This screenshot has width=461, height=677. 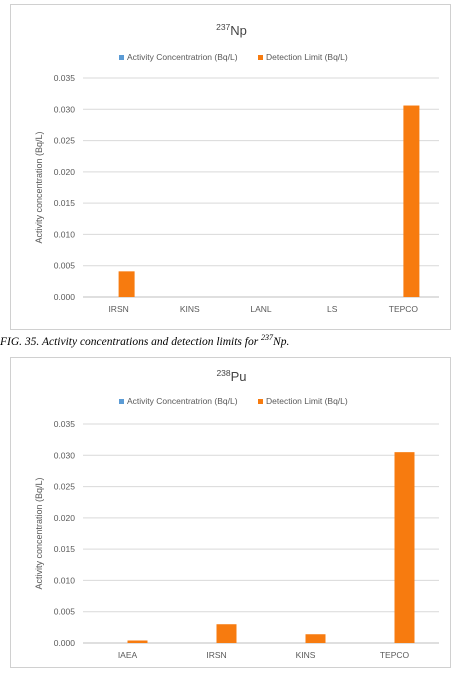 What do you see at coordinates (39, 187) in the screenshot?
I see `chart0-y-axis-label: Activity concentration (Bq/L)` at bounding box center [39, 187].